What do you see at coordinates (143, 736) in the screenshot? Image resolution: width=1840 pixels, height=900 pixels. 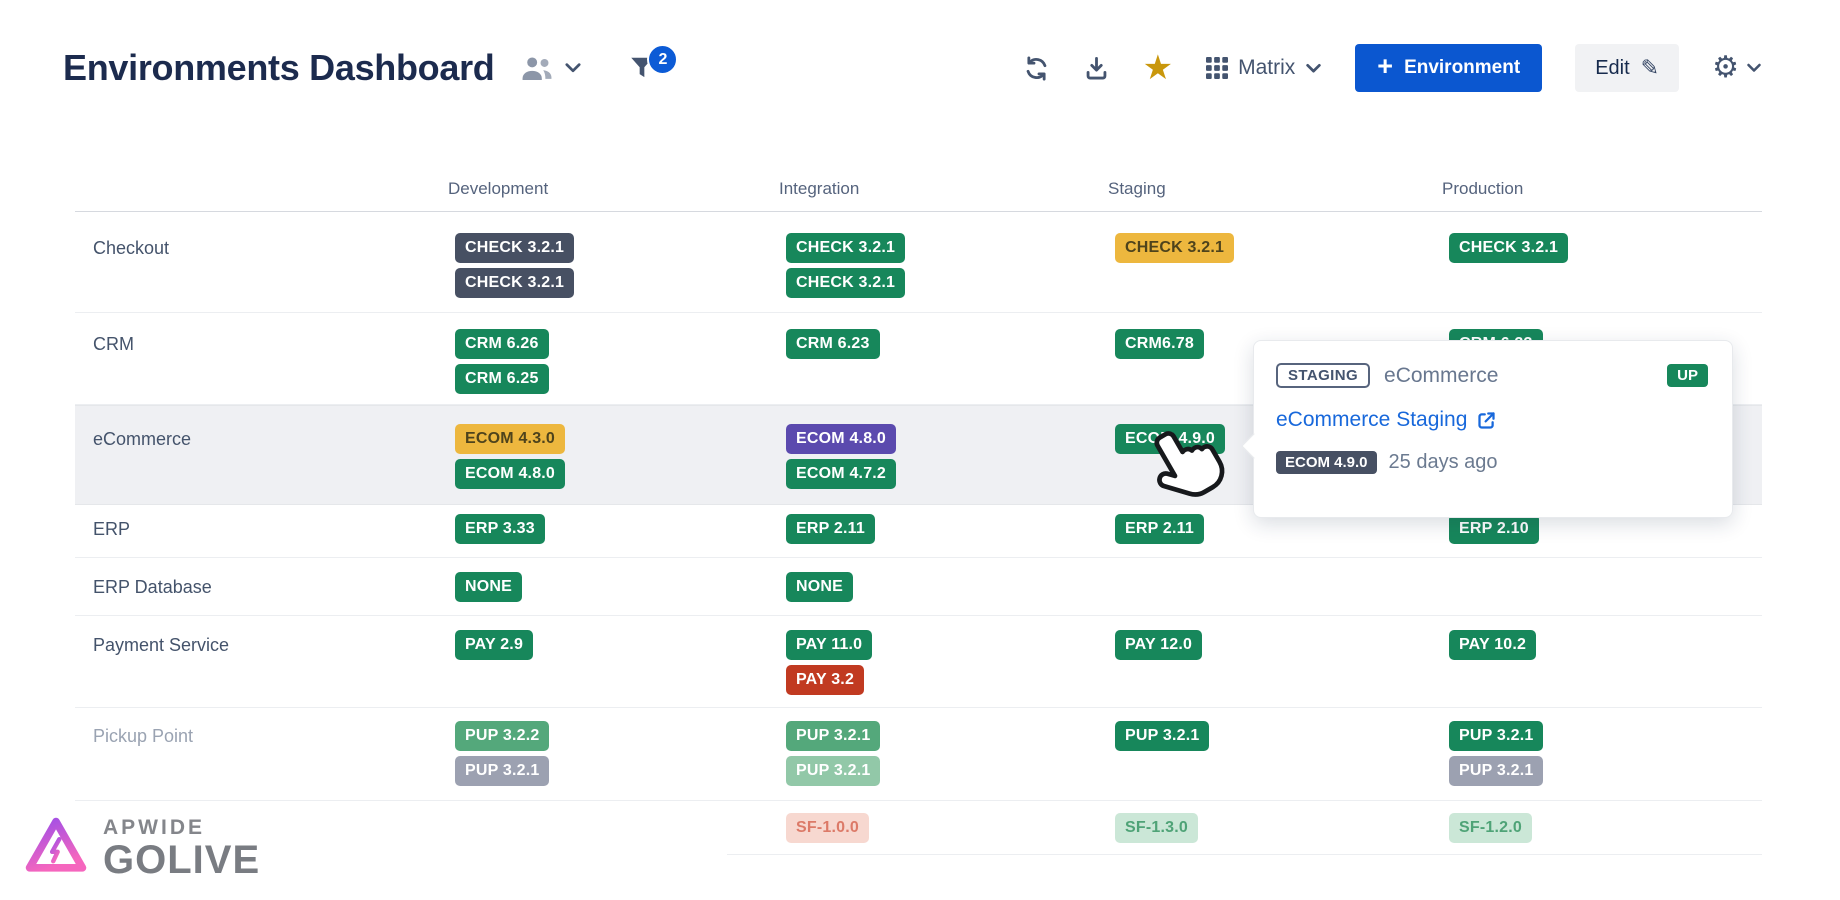 I see `row-label: Pickup Point` at bounding box center [143, 736].